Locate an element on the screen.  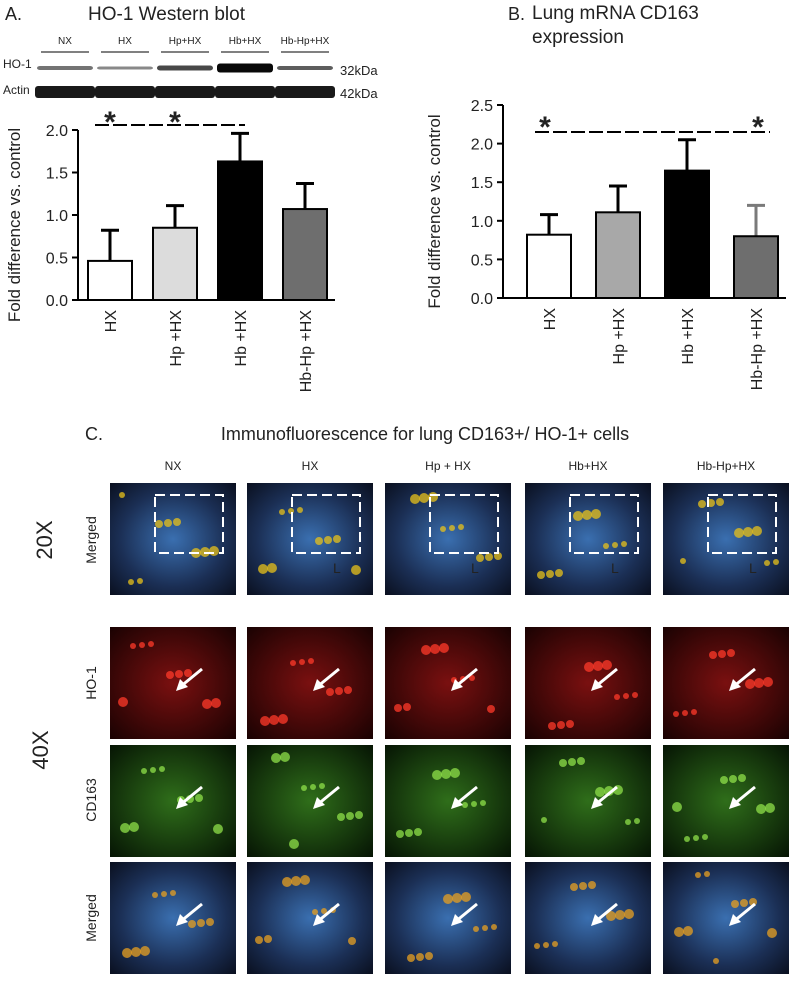
chart-title: Lung mRNA CD163 expression is located at coordinates (615, 25).